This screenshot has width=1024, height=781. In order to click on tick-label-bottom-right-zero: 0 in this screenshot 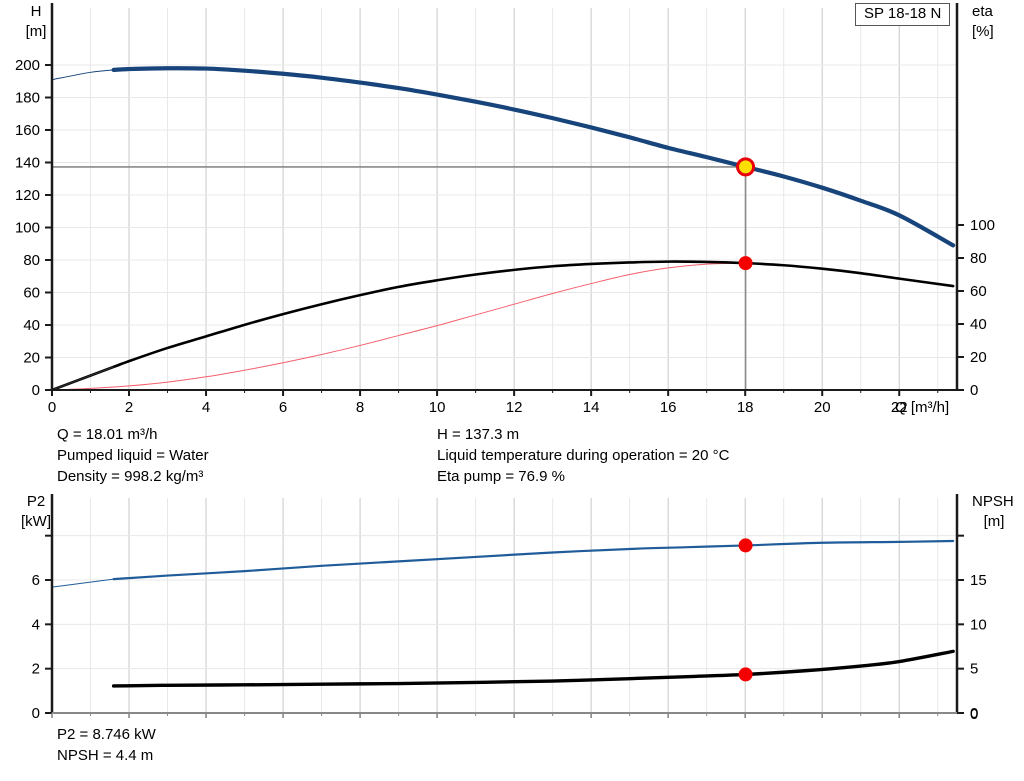, I will do `click(974, 714)`.